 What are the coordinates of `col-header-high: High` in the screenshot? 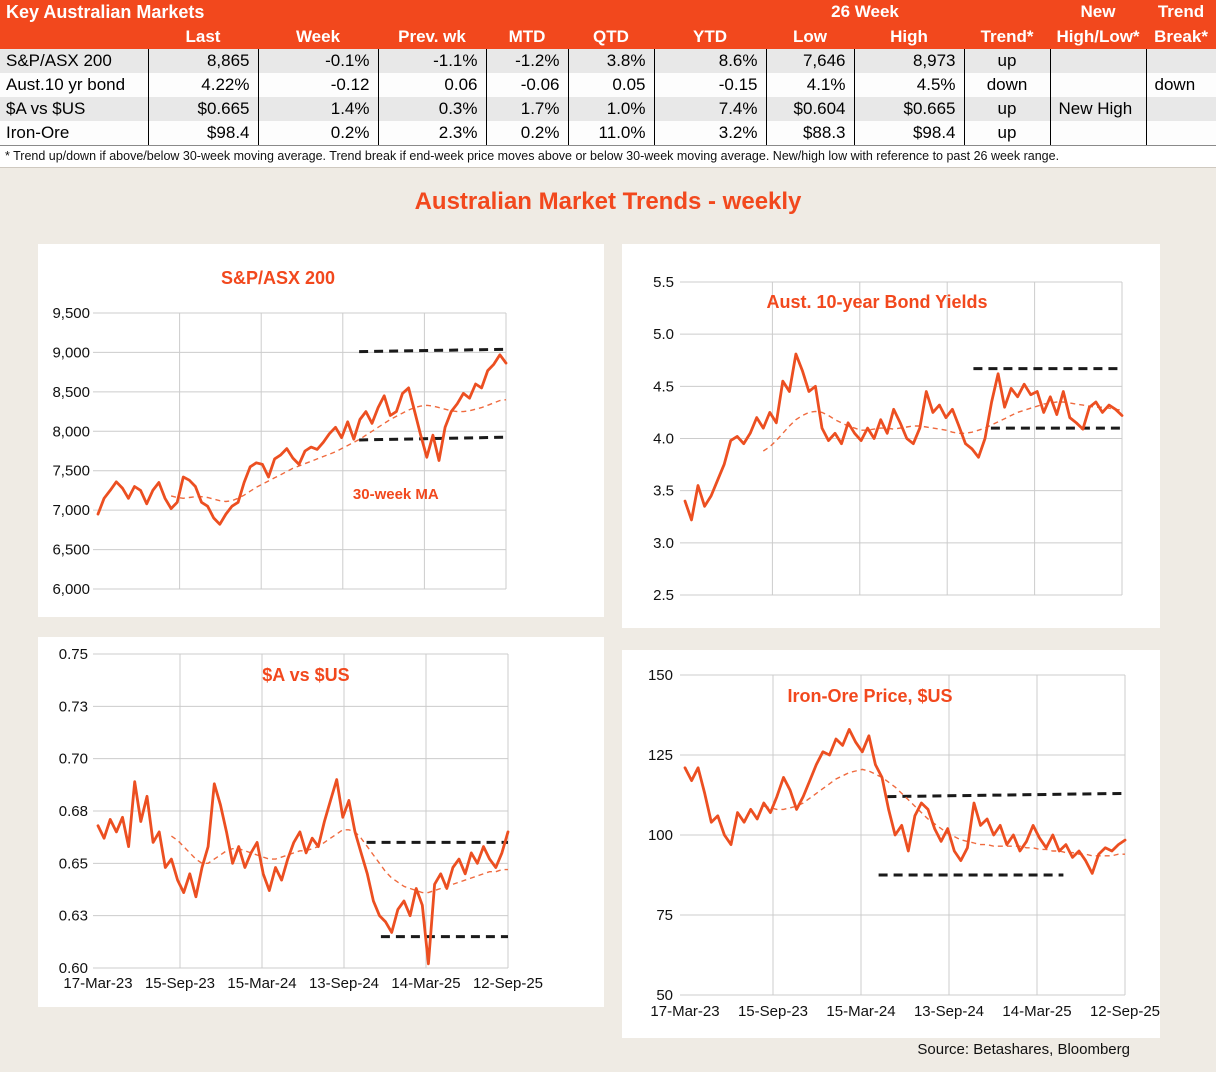 It's located at (909, 36).